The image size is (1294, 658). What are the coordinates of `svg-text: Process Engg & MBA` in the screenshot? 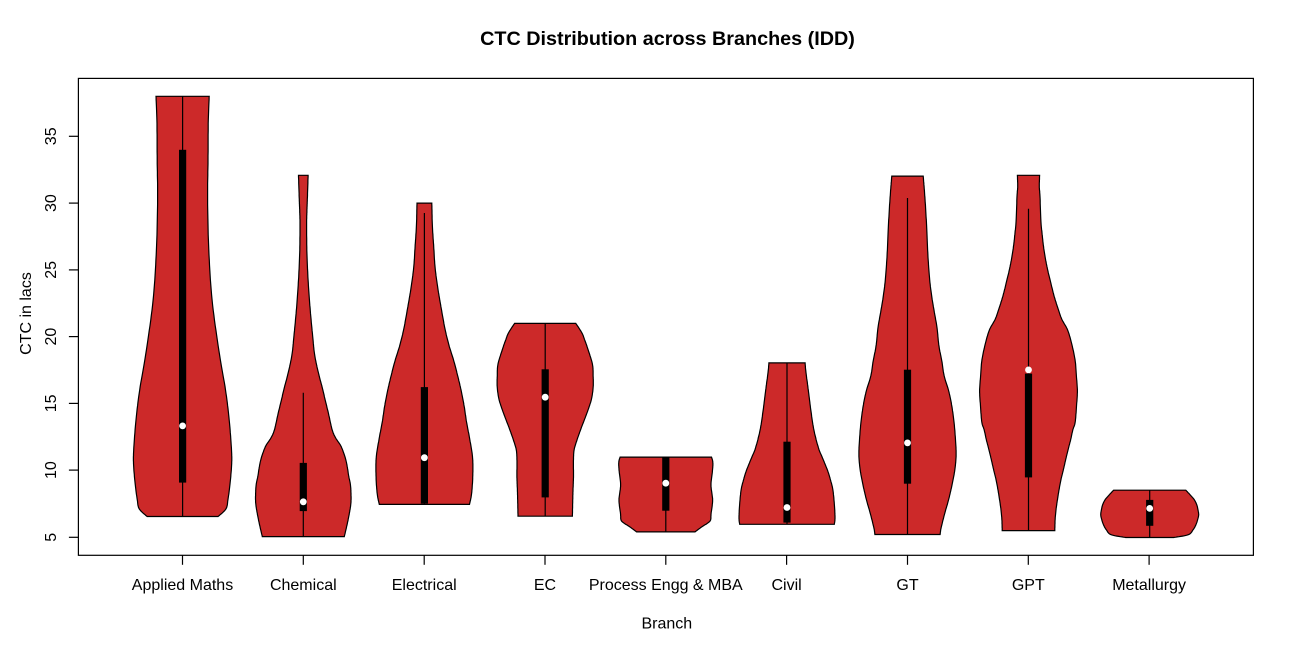 It's located at (666, 585).